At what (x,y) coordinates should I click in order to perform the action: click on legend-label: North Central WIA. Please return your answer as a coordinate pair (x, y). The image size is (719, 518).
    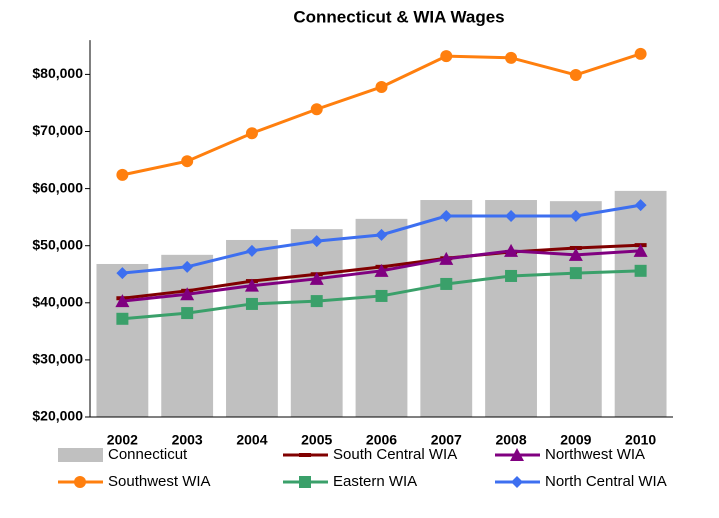
    Looking at the image, I should click on (606, 481).